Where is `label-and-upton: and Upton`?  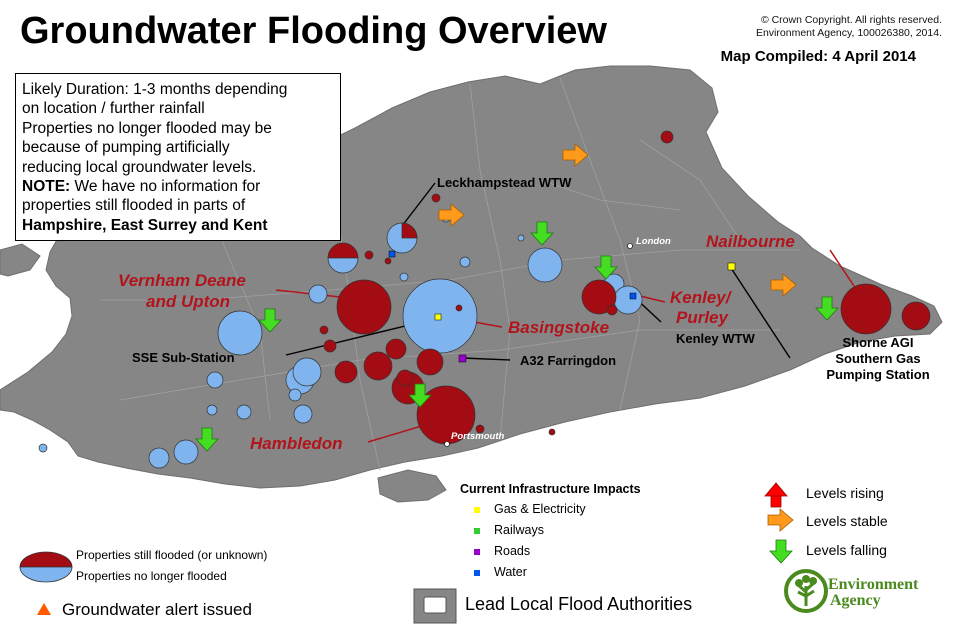 label-and-upton: and Upton is located at coordinates (188, 301).